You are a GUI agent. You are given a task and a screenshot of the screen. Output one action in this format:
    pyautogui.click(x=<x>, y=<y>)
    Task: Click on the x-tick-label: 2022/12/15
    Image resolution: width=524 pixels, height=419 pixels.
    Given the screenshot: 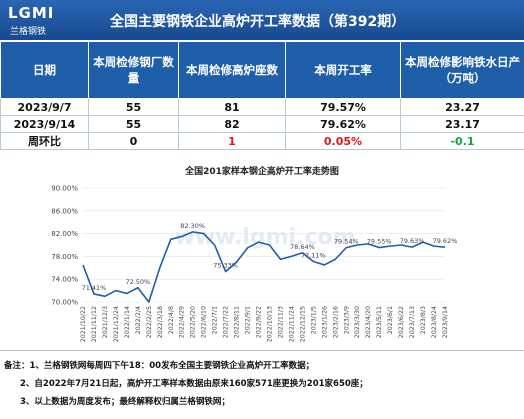 What is the action you would take?
    pyautogui.click(x=302, y=324)
    